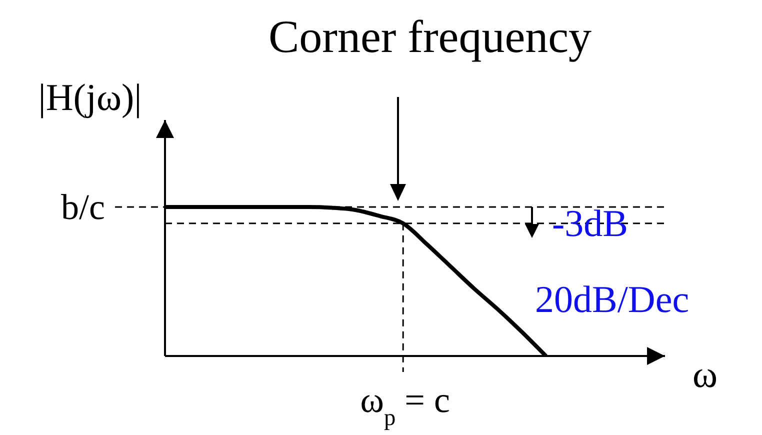  I want to click on ref-line-label: b/c, so click(83, 207).